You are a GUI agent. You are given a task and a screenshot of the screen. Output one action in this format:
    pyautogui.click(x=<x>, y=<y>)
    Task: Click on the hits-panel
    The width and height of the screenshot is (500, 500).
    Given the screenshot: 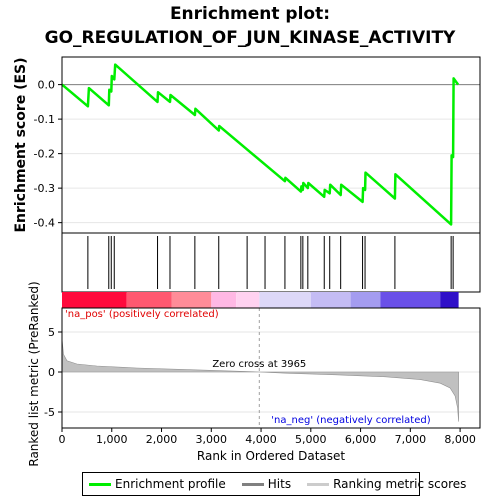 What is the action you would take?
    pyautogui.click(x=271, y=262)
    